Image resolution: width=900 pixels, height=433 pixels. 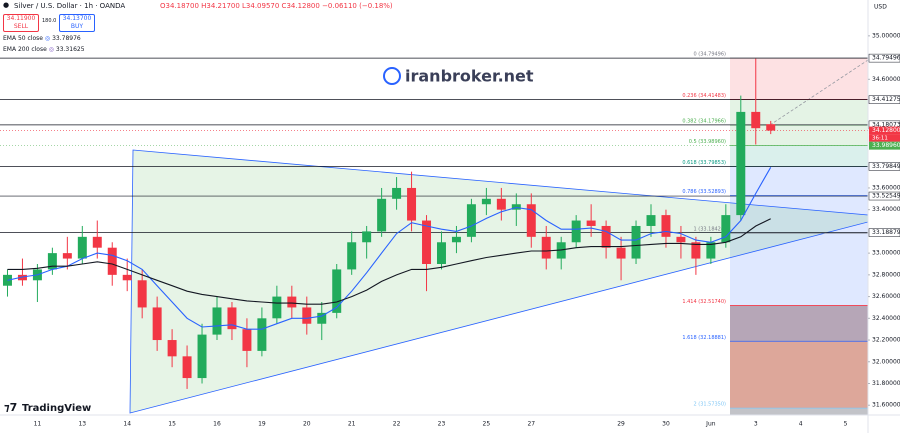 I want to click on buy-button: 34.13700 BUY, so click(x=77, y=23).